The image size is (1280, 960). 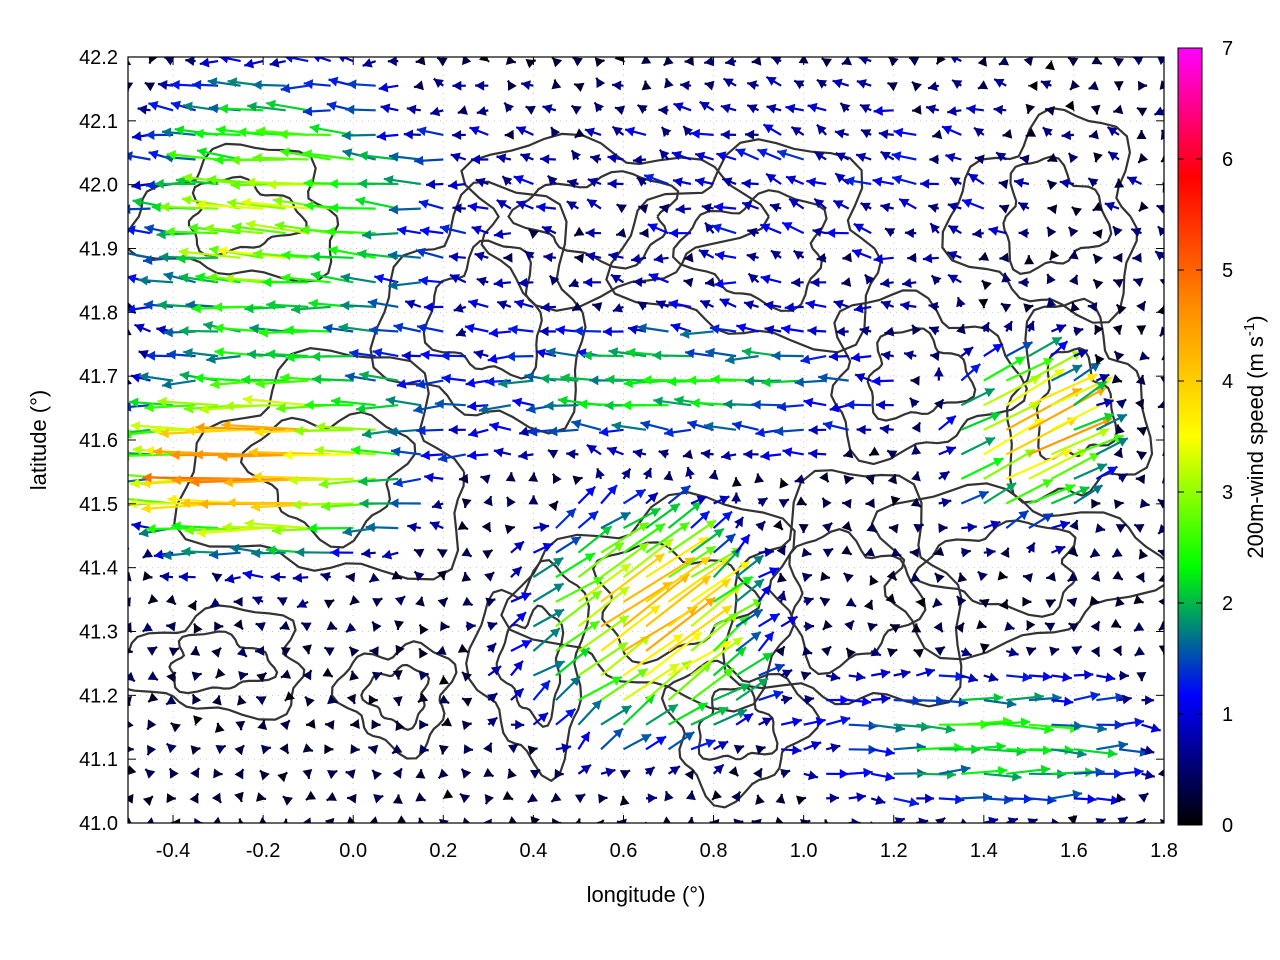 What do you see at coordinates (443, 851) in the screenshot?
I see `x-tick-label: 0.2` at bounding box center [443, 851].